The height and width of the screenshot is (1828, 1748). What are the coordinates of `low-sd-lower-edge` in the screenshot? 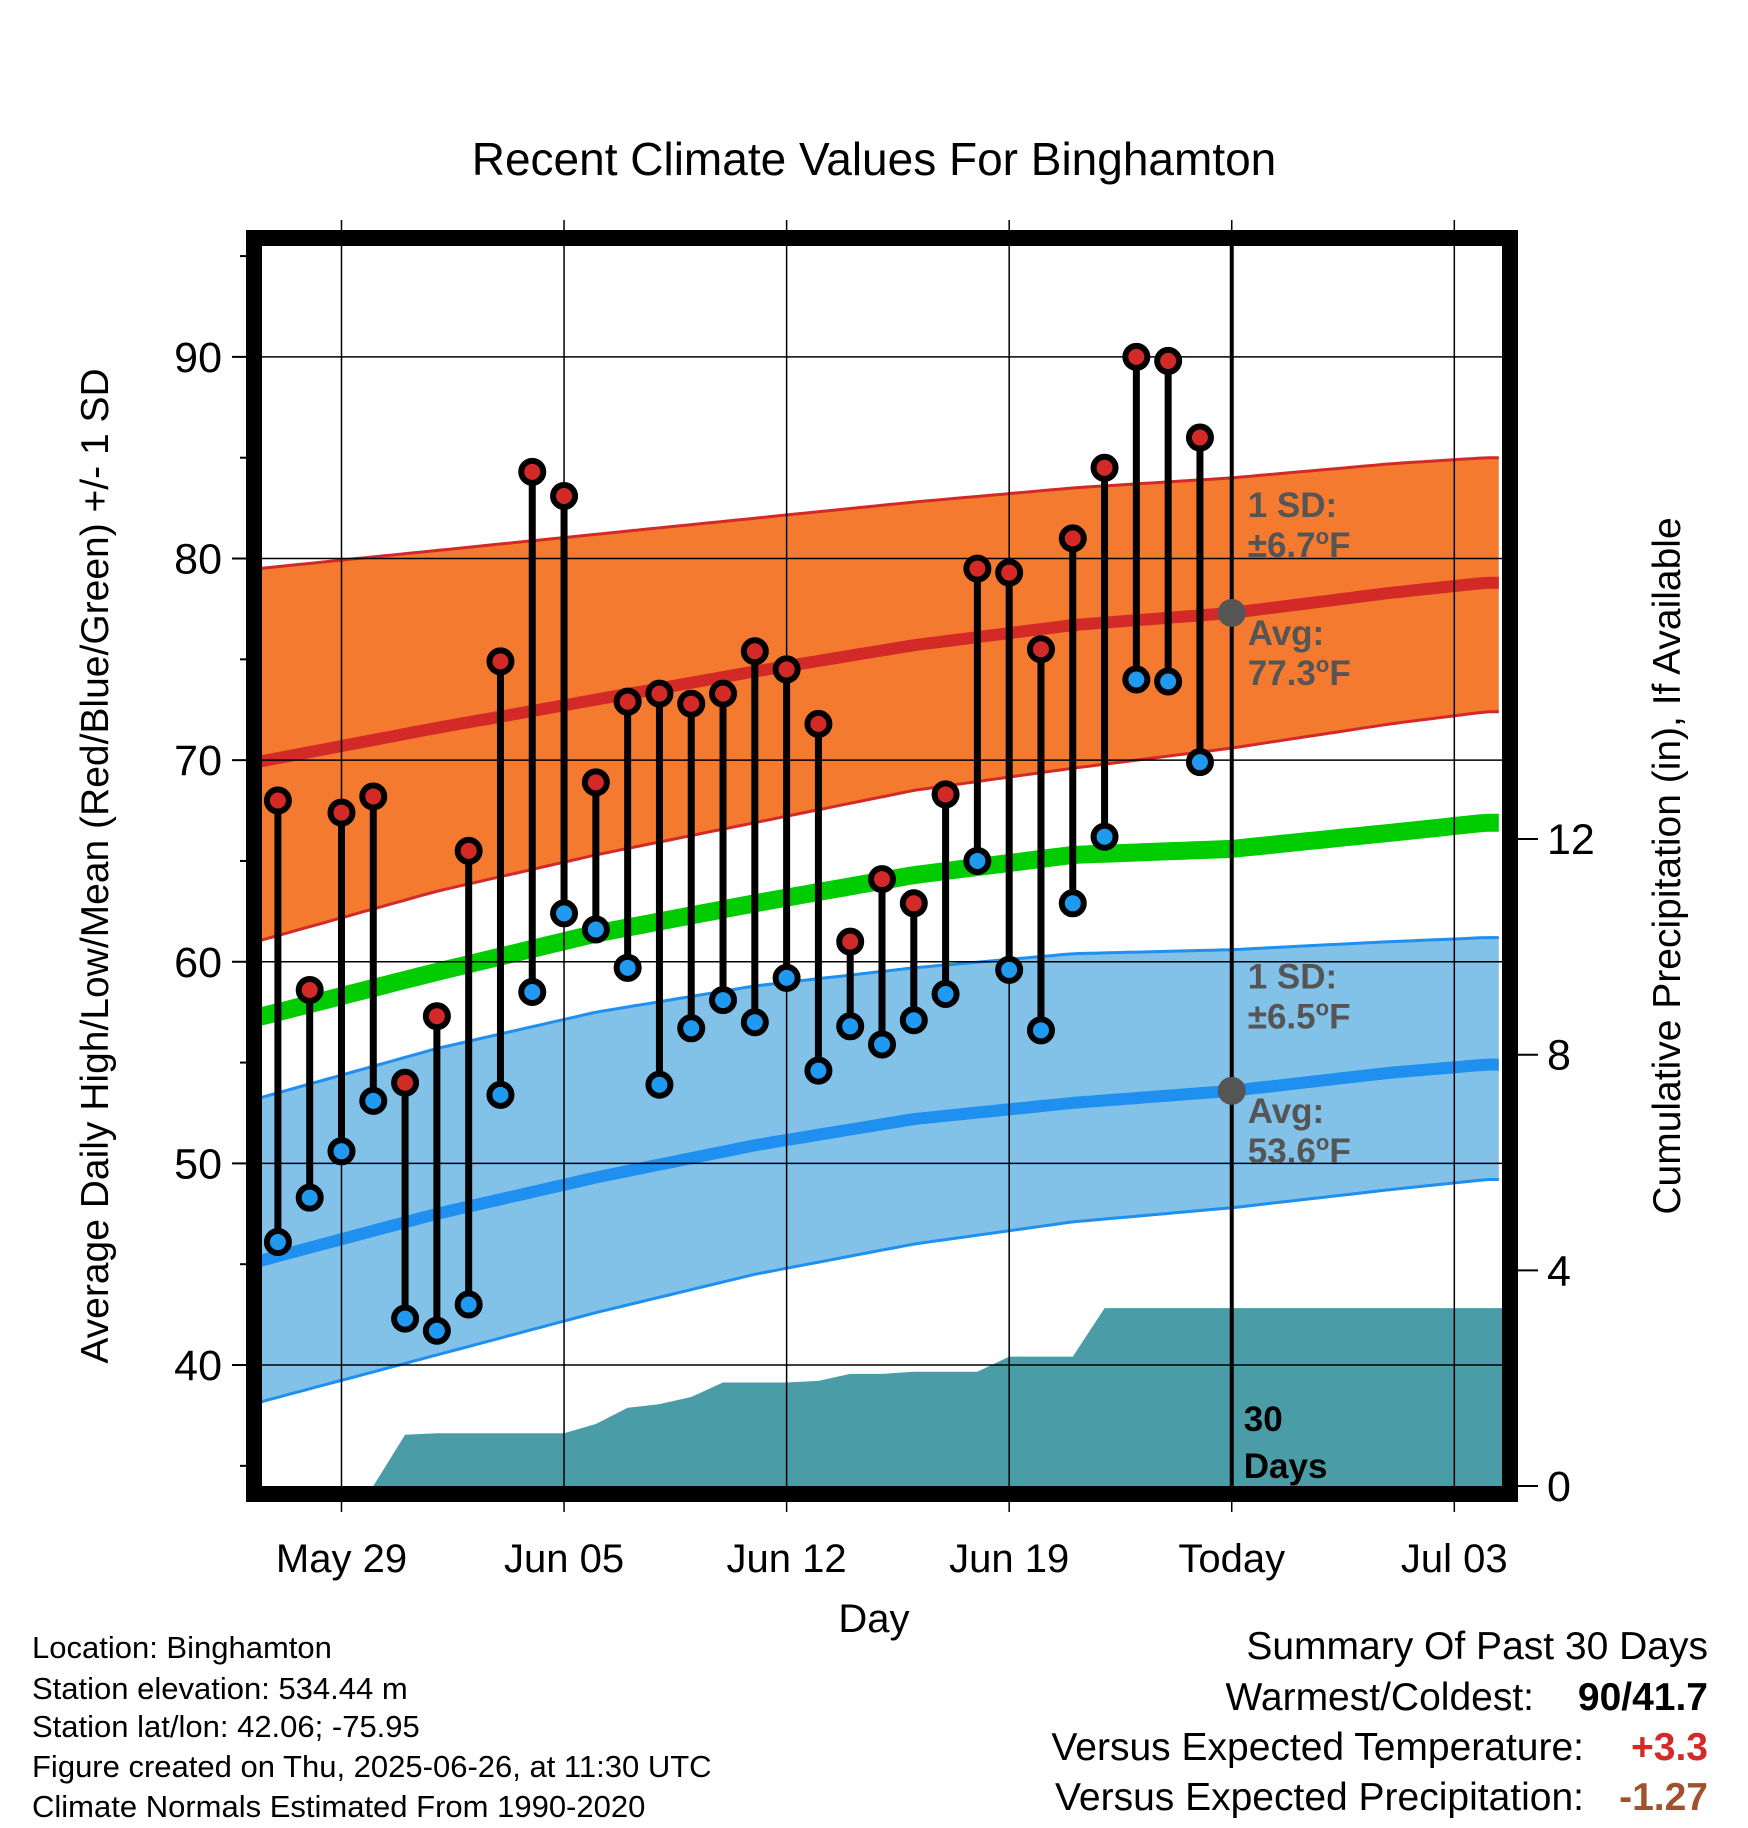 It's located at (880, 1291).